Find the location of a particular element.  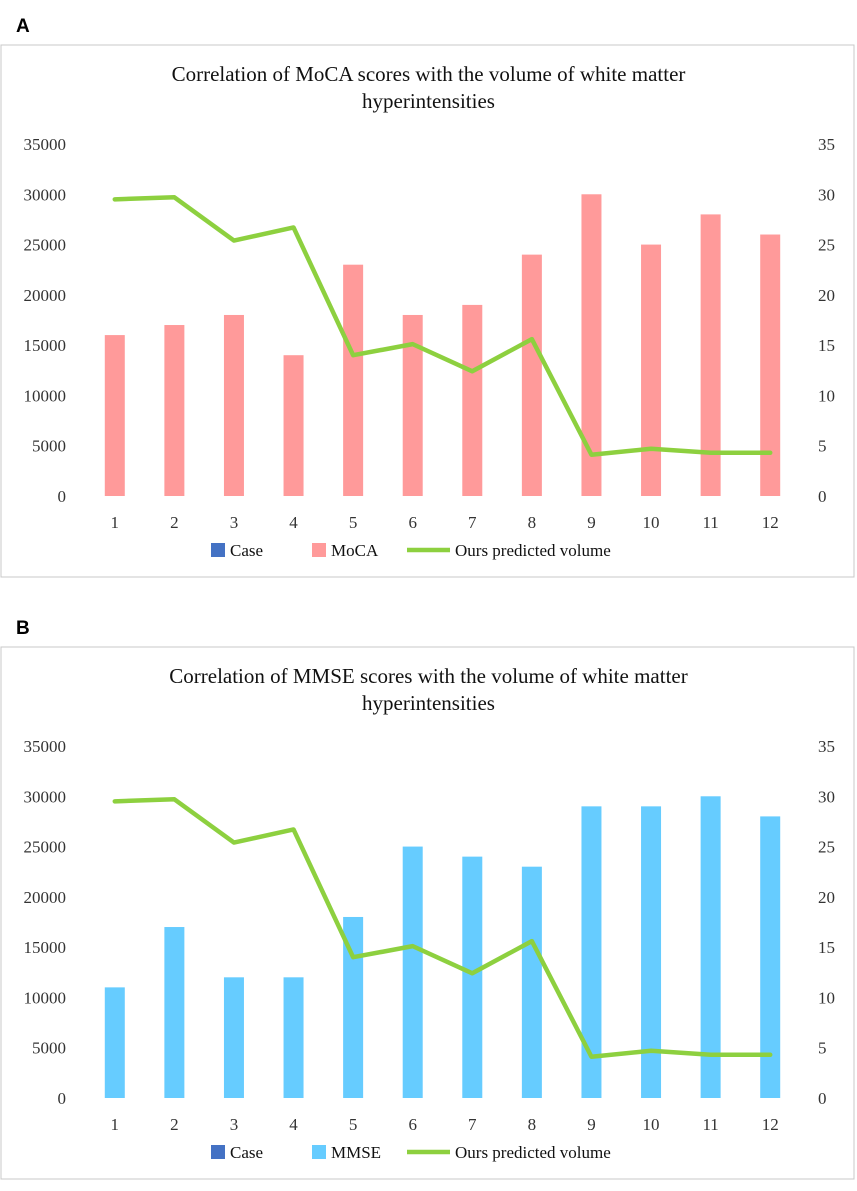

x-axis-tick-label: 12 is located at coordinates (770, 522).